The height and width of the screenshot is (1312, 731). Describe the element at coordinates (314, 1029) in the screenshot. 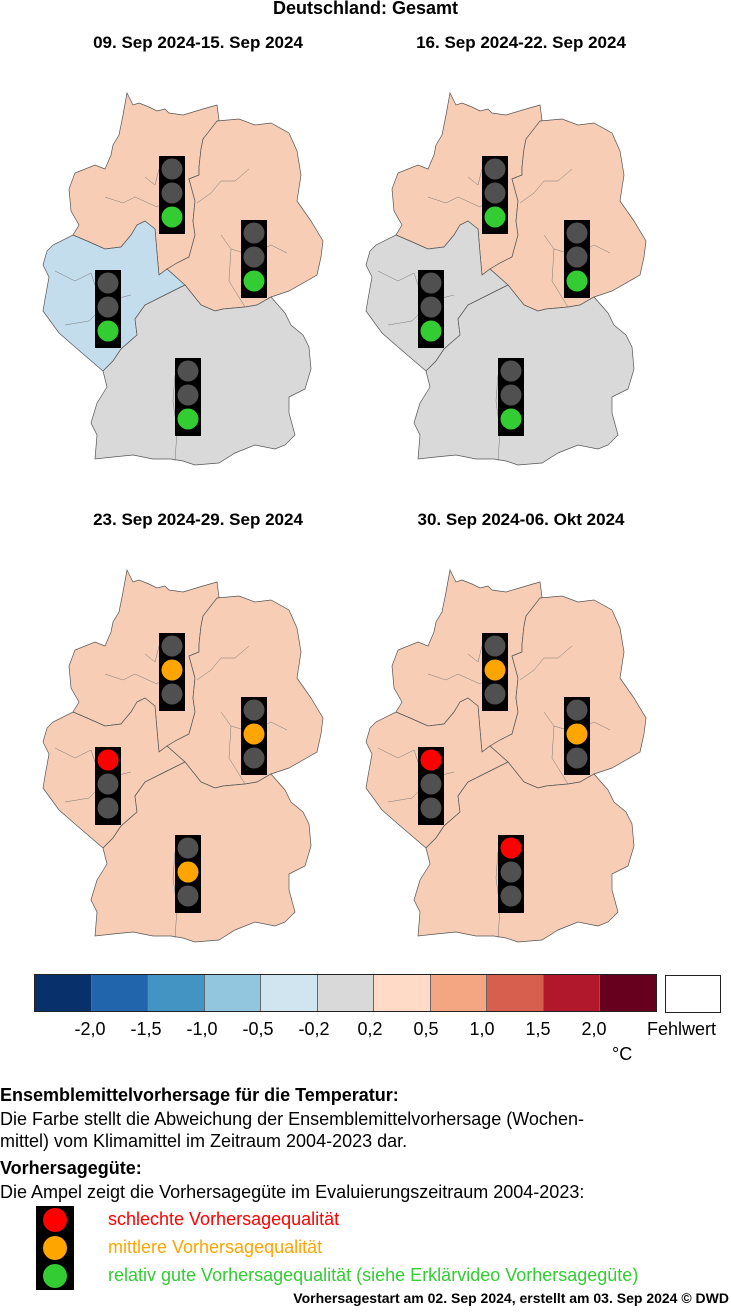

I see `scale-tick: -0,2` at that location.